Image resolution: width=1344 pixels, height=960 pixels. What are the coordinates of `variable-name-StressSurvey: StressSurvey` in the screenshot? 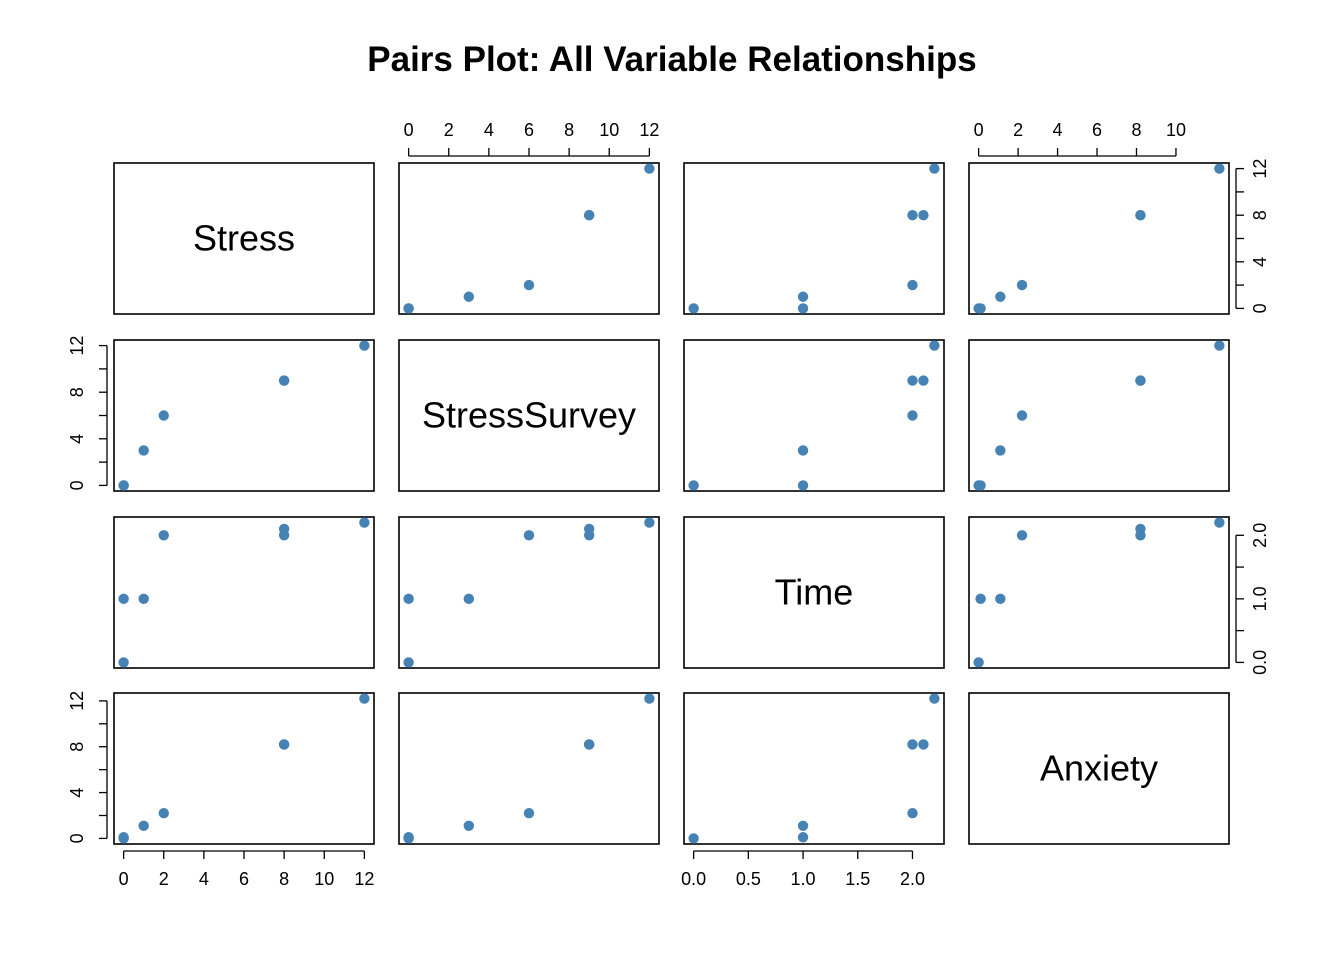 It's located at (529, 415).